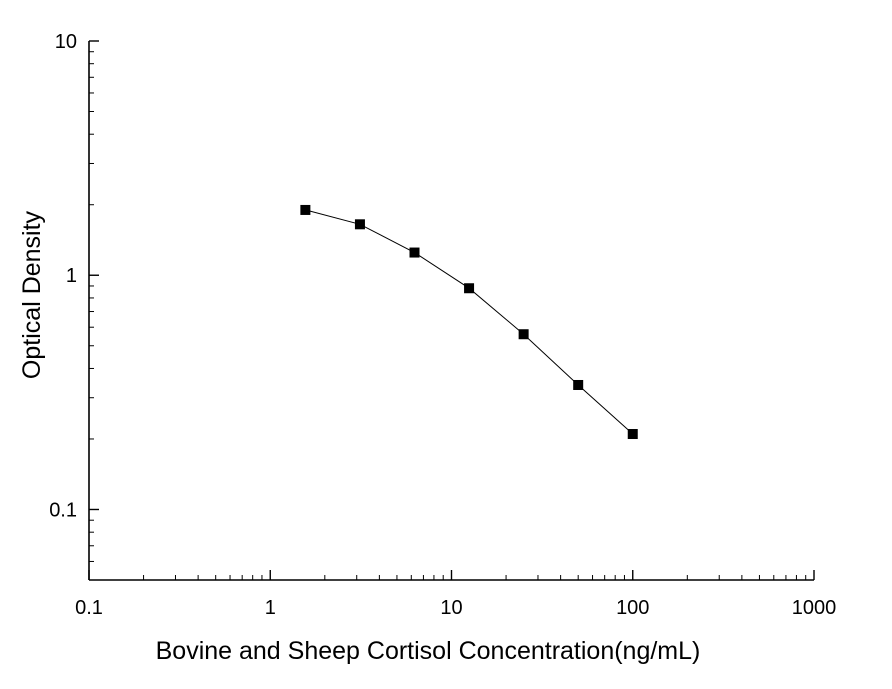 This screenshot has width=892, height=689. Describe the element at coordinates (451, 608) in the screenshot. I see `x-tick-label: 10` at that location.